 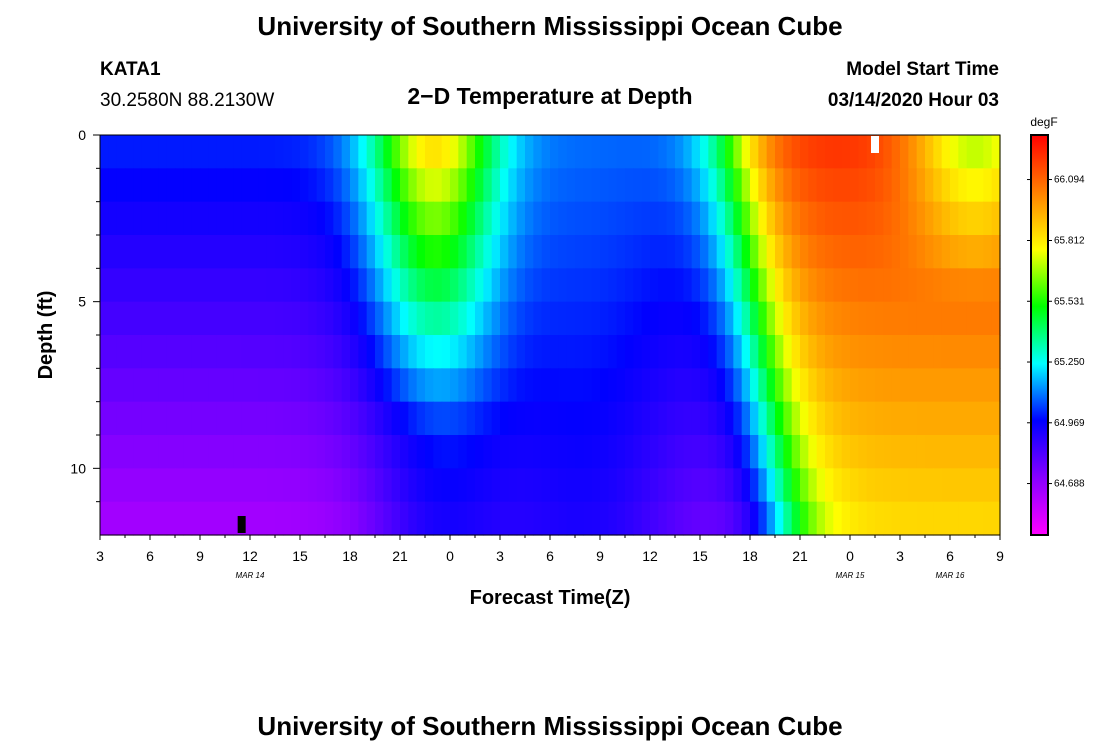 What do you see at coordinates (450, 556) in the screenshot?
I see `x-tick-label: 0` at bounding box center [450, 556].